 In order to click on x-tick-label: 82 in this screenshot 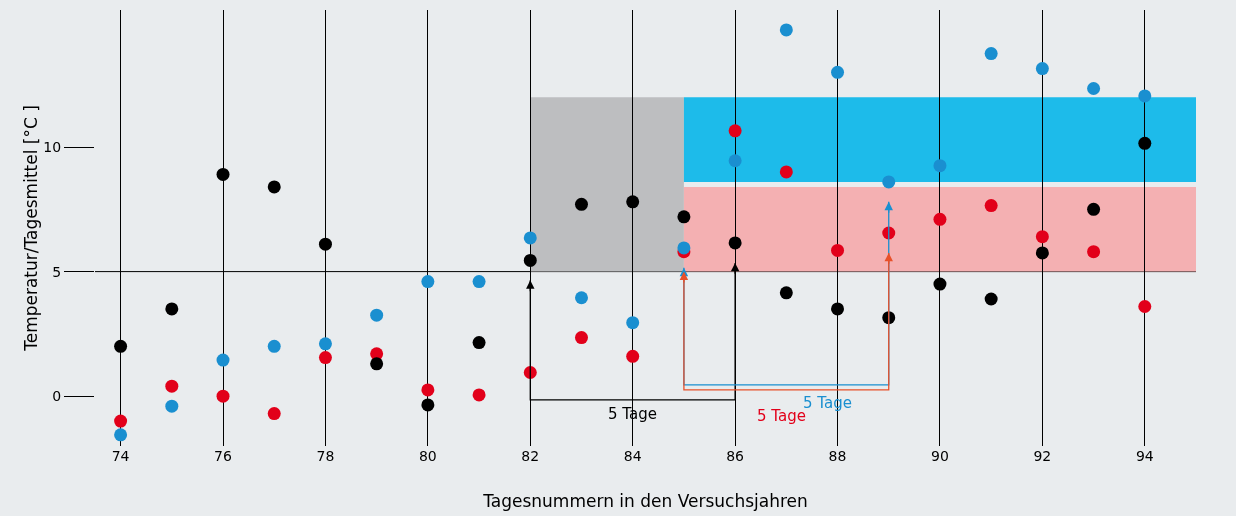, I will do `click(530, 456)`.